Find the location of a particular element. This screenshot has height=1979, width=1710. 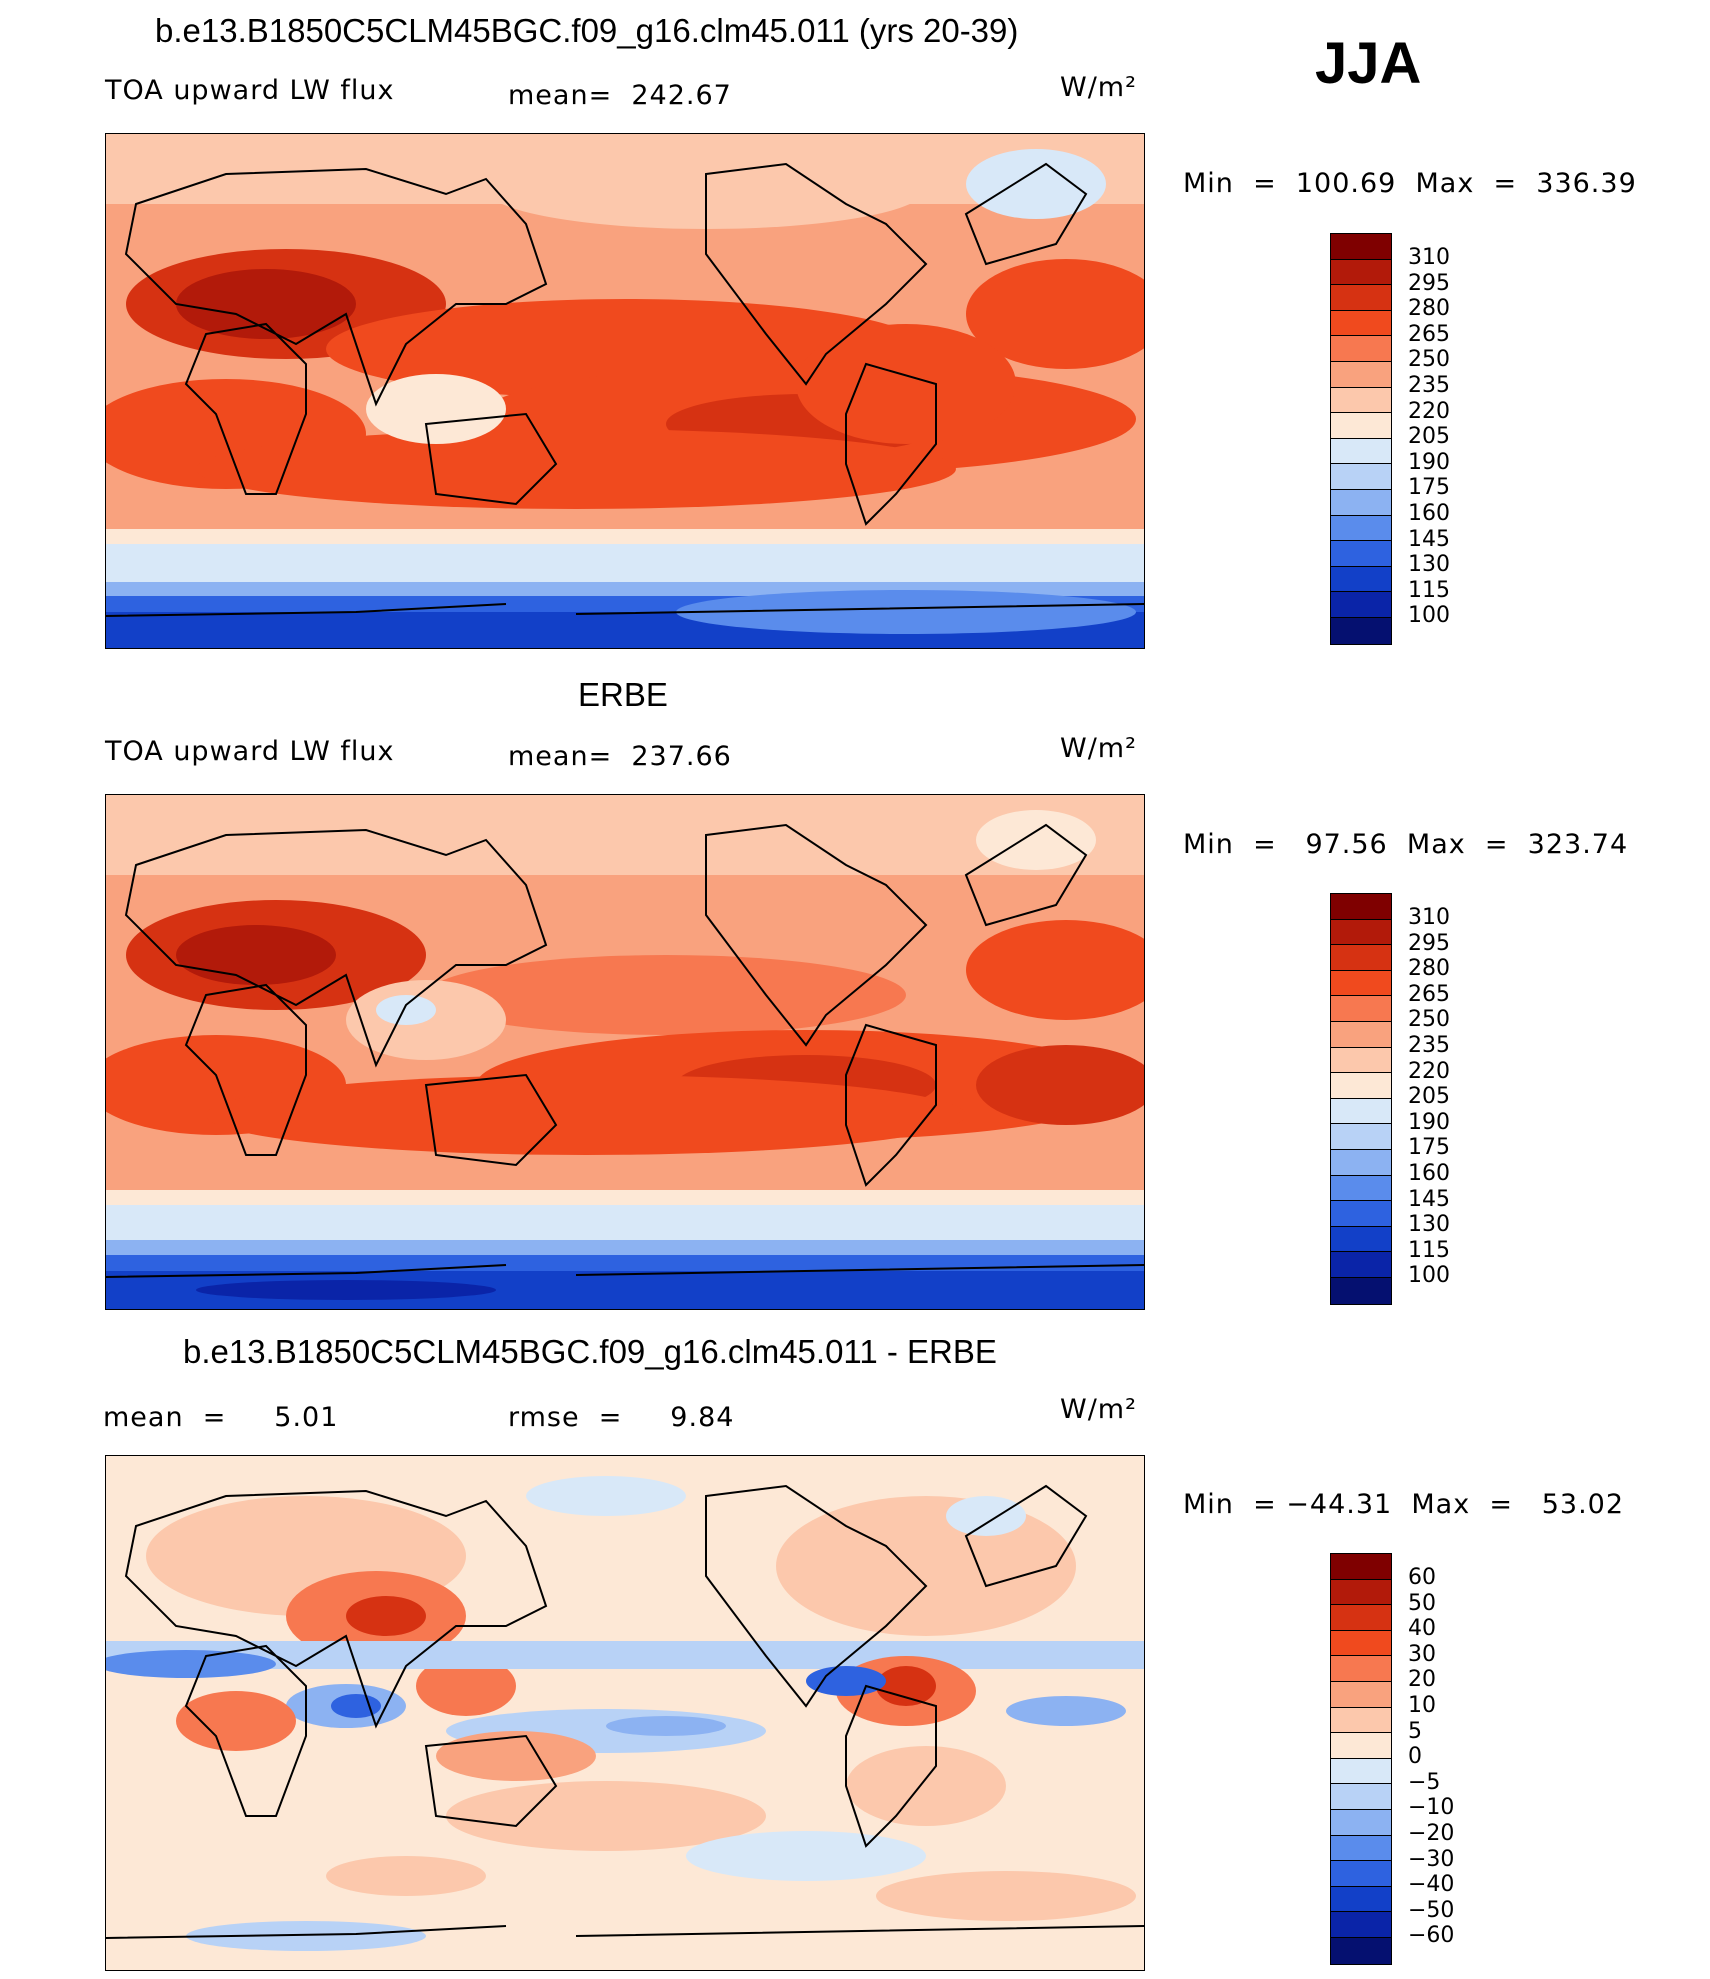

colorbar-label: 0 is located at coordinates (1415, 1757).